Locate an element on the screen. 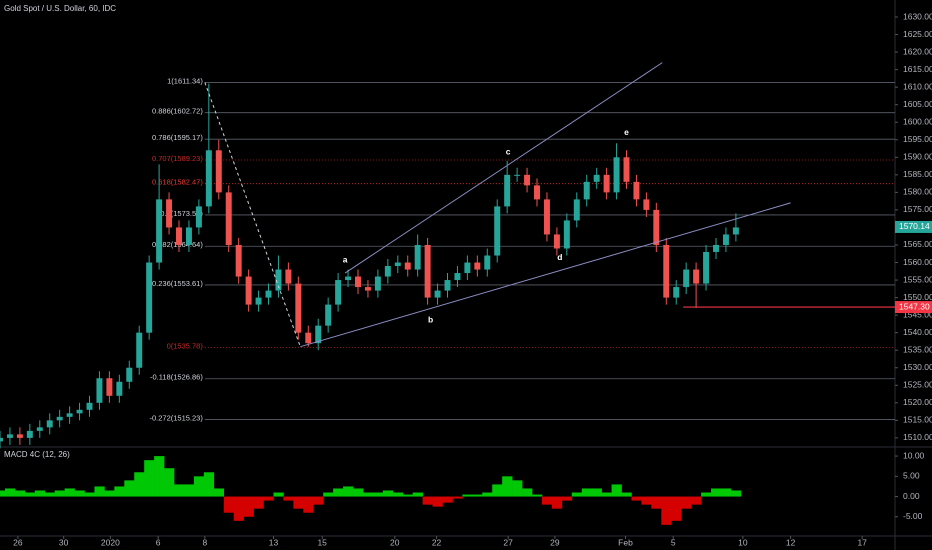 This screenshot has width=932, height=550. y-tick-label: 1595.00 is located at coordinates (917, 139).